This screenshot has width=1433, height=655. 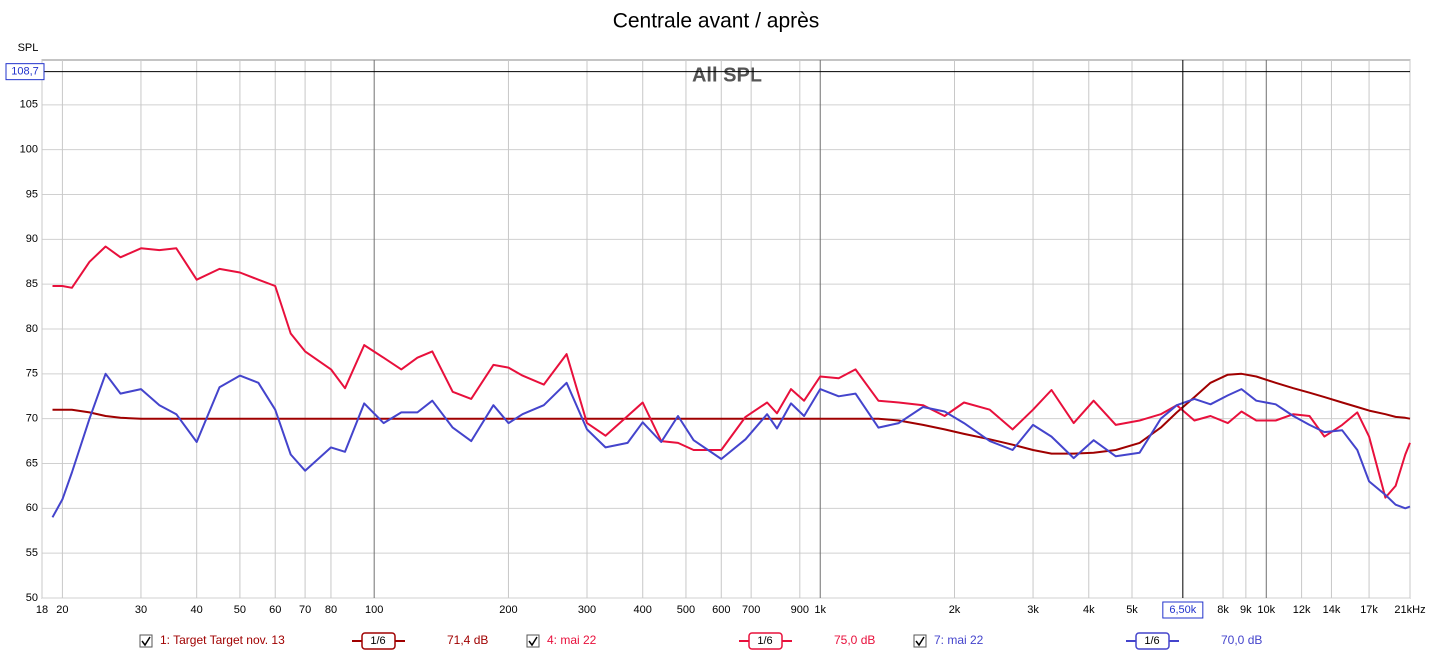 I want to click on cursor-y-label: 108,7, so click(x=25, y=72).